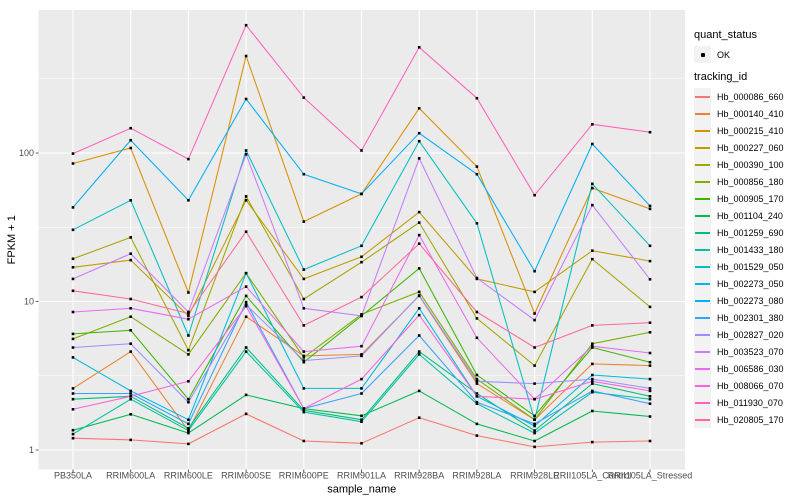  Describe the element at coordinates (361, 476) in the screenshot. I see `x-tick-label: RRIM901LA` at that location.